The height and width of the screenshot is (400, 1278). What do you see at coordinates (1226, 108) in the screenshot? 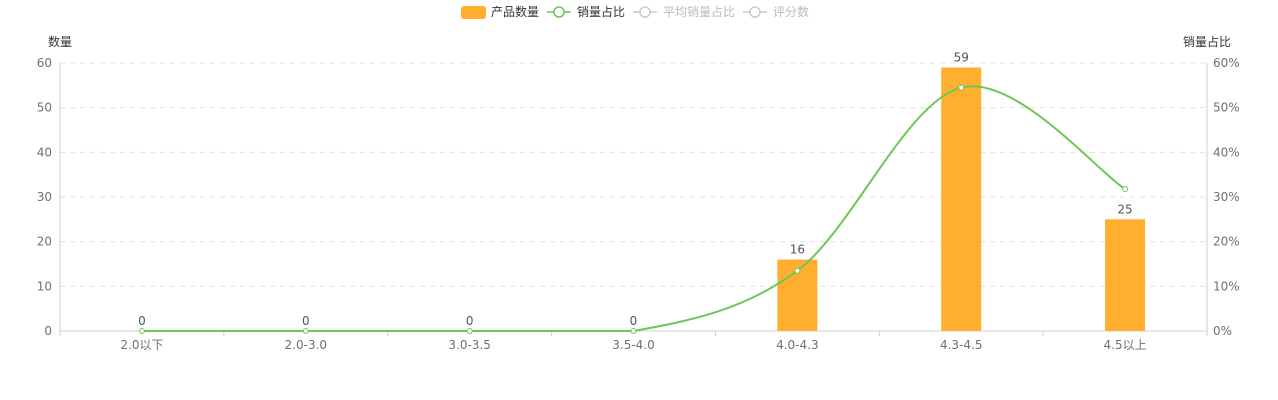
I see `y-right-tick-label: 50%` at bounding box center [1226, 108].